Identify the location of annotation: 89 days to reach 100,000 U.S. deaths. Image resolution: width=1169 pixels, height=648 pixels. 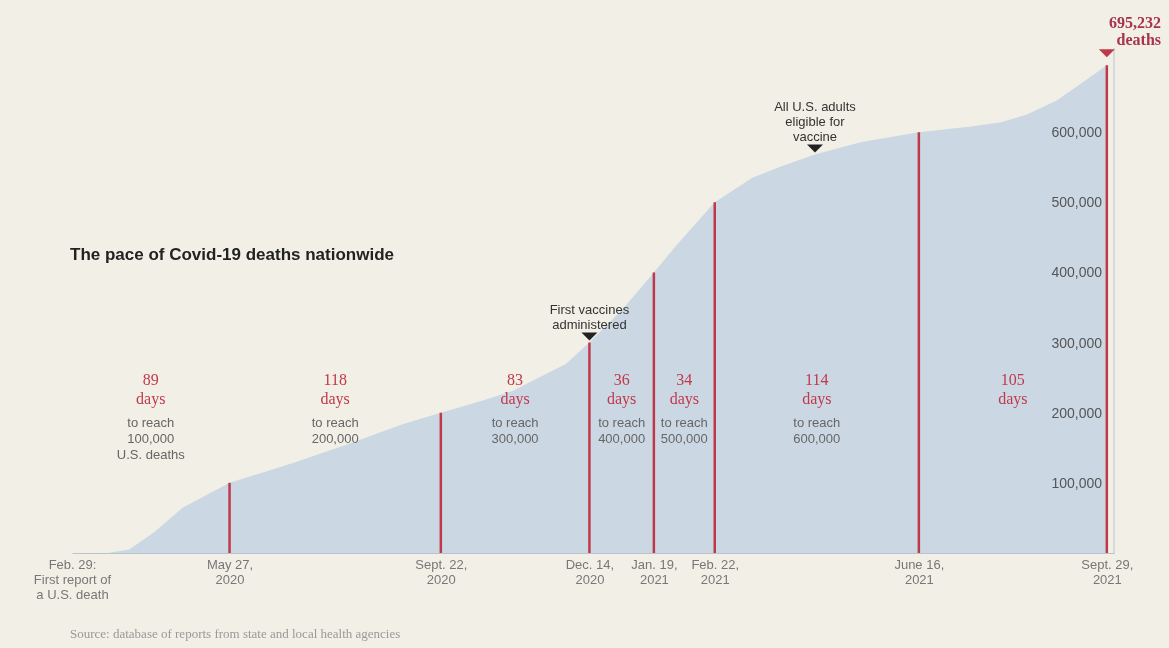
(151, 416).